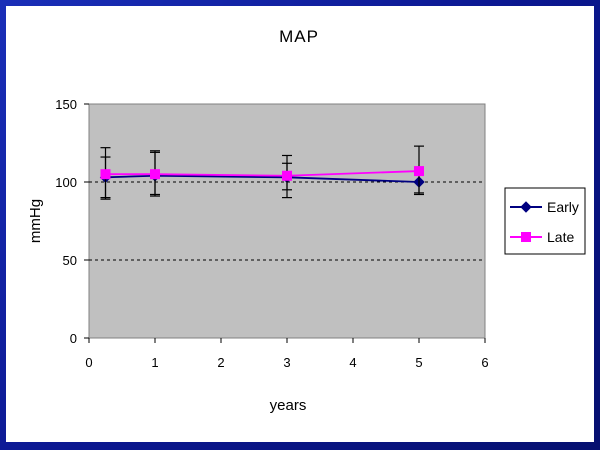 Image resolution: width=600 pixels, height=450 pixels. What do you see at coordinates (286, 362) in the screenshot?
I see `x-tick-label-3: 3` at bounding box center [286, 362].